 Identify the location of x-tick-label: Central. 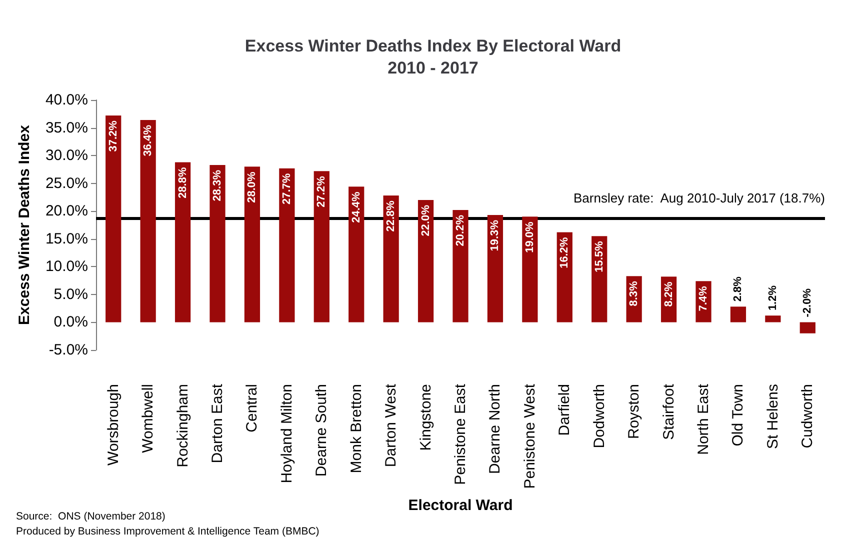
(252, 408).